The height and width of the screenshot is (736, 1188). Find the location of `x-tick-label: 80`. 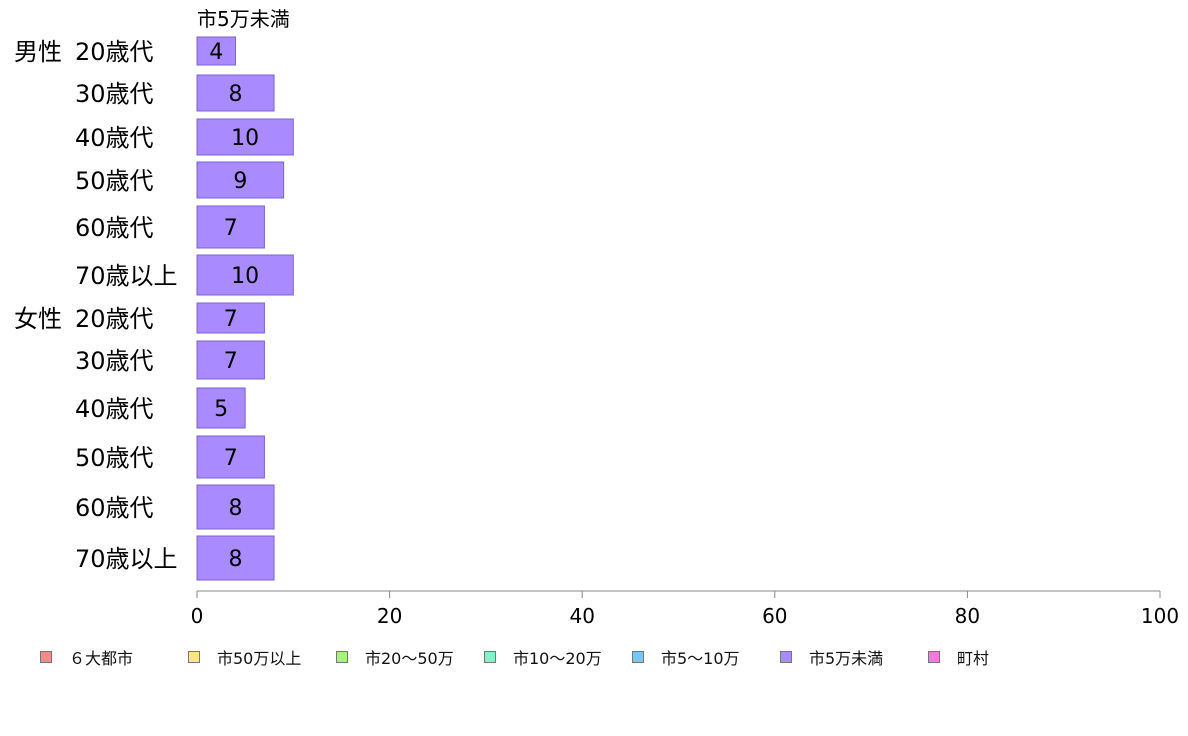

x-tick-label: 80 is located at coordinates (967, 616).